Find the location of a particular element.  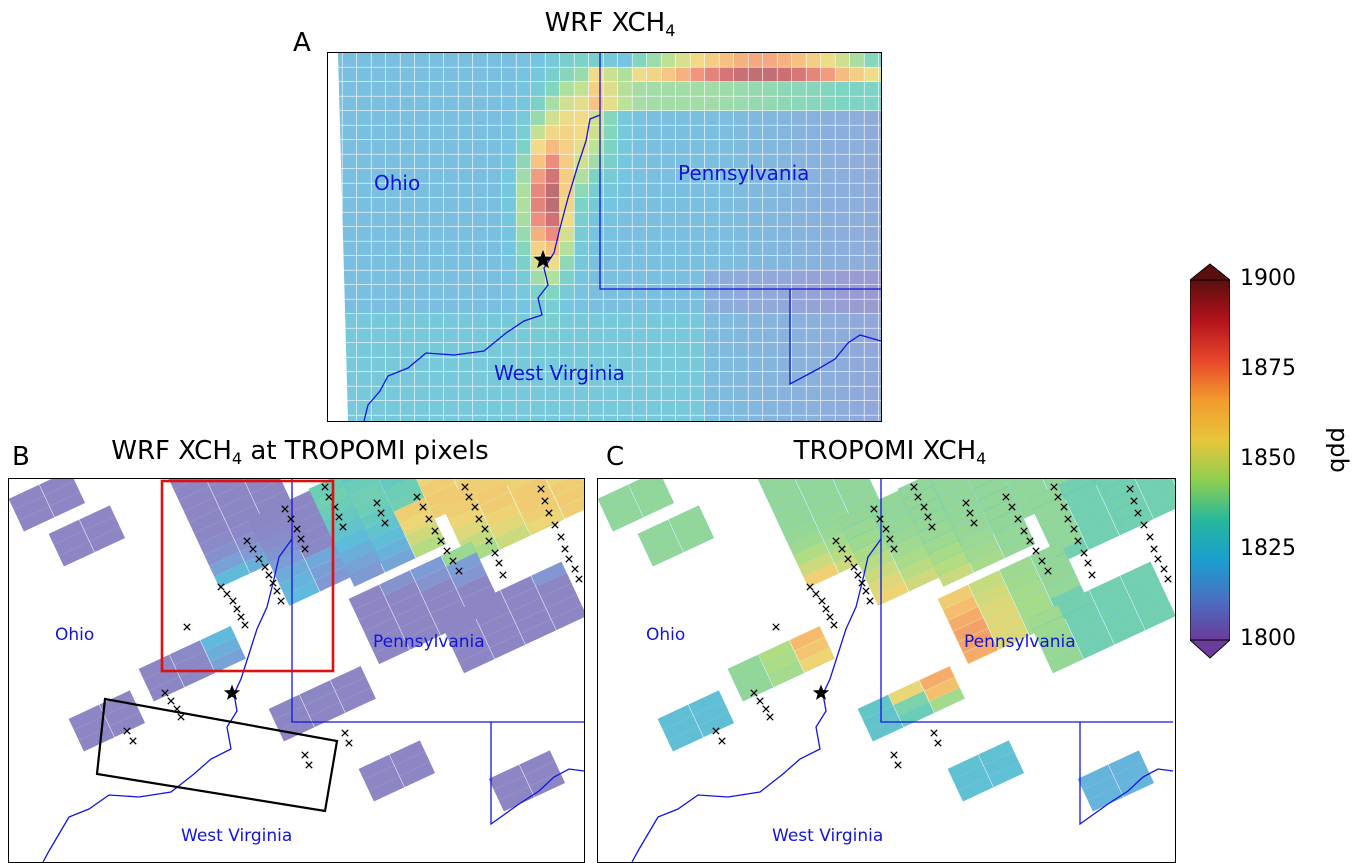

panel-b-title-sub: 4 is located at coordinates (237, 458).